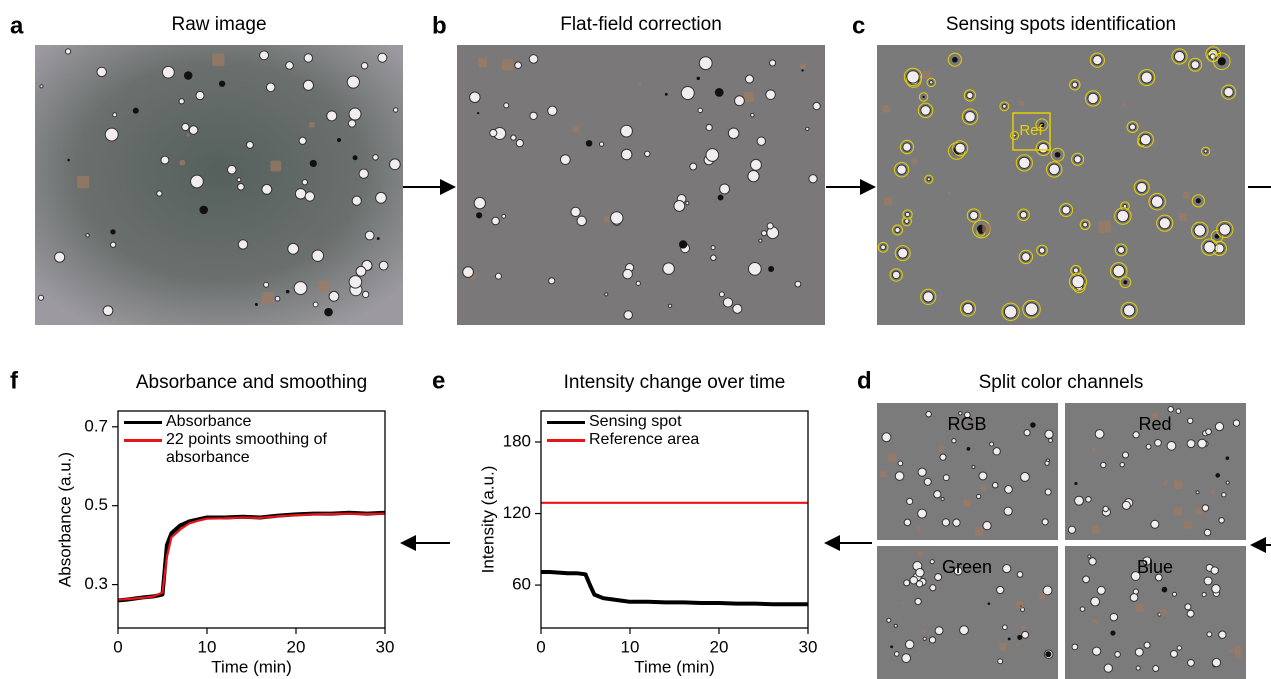  What do you see at coordinates (858, 25) in the screenshot?
I see `panel-letter: c` at bounding box center [858, 25].